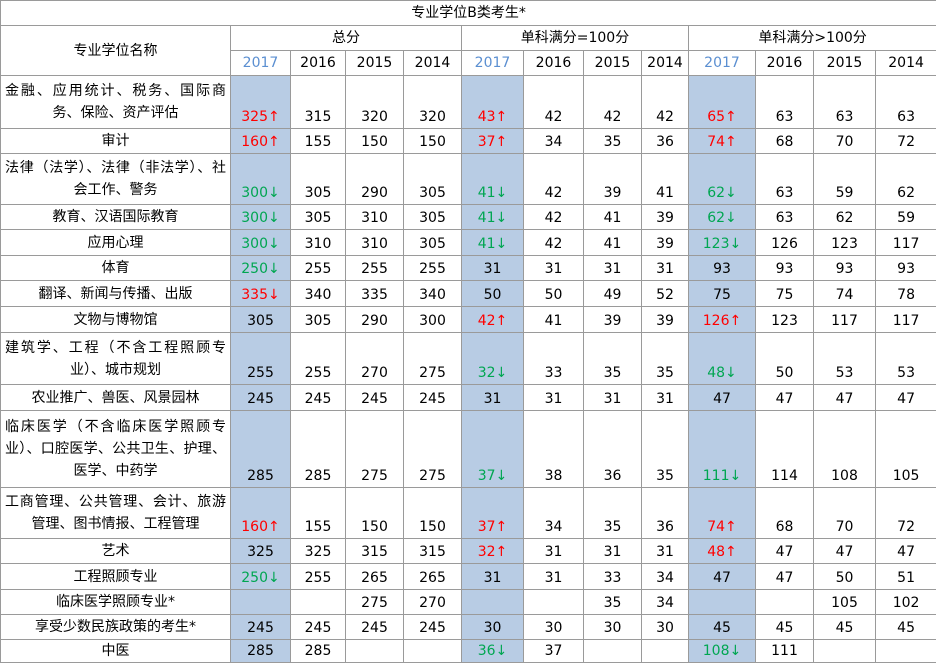 The height and width of the screenshot is (663, 936). What do you see at coordinates (722, 449) in the screenshot?
I see `score-cell: 111↓` at bounding box center [722, 449].